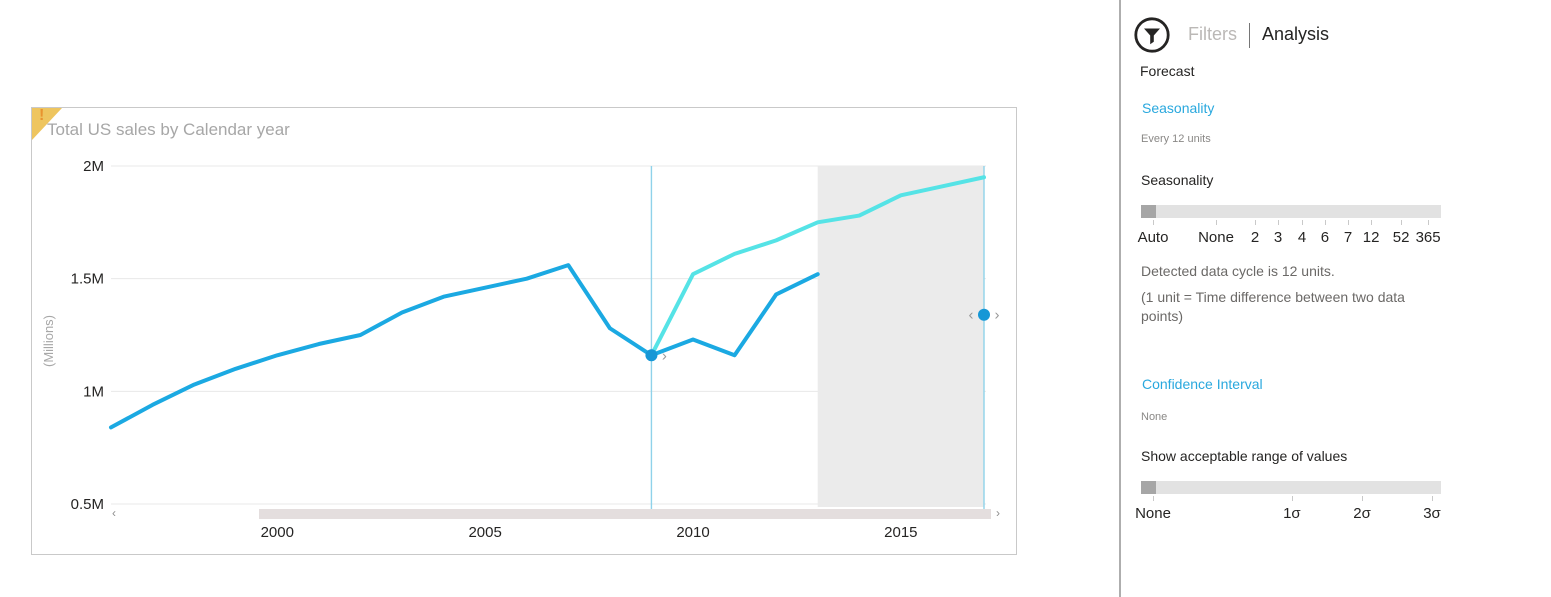 Image resolution: width=1551 pixels, height=597 pixels. I want to click on sigma-slider: None 1σ 2σ 3σ, so click(1288, 504).